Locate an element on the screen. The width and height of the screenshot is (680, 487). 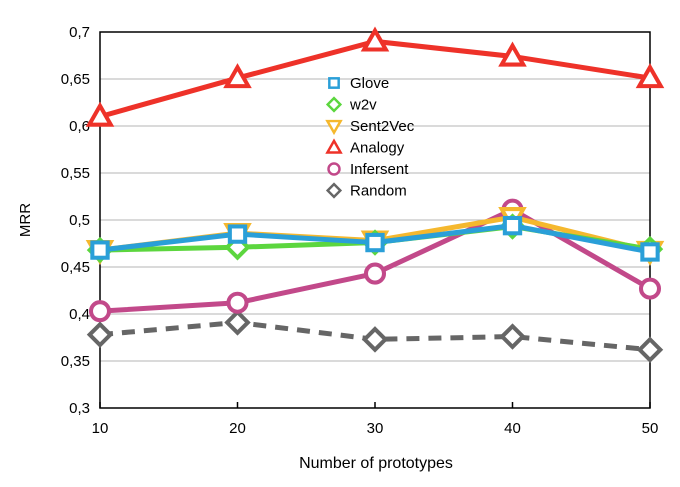
legend-entry-infersent: Infersent is located at coordinates (368, 169).